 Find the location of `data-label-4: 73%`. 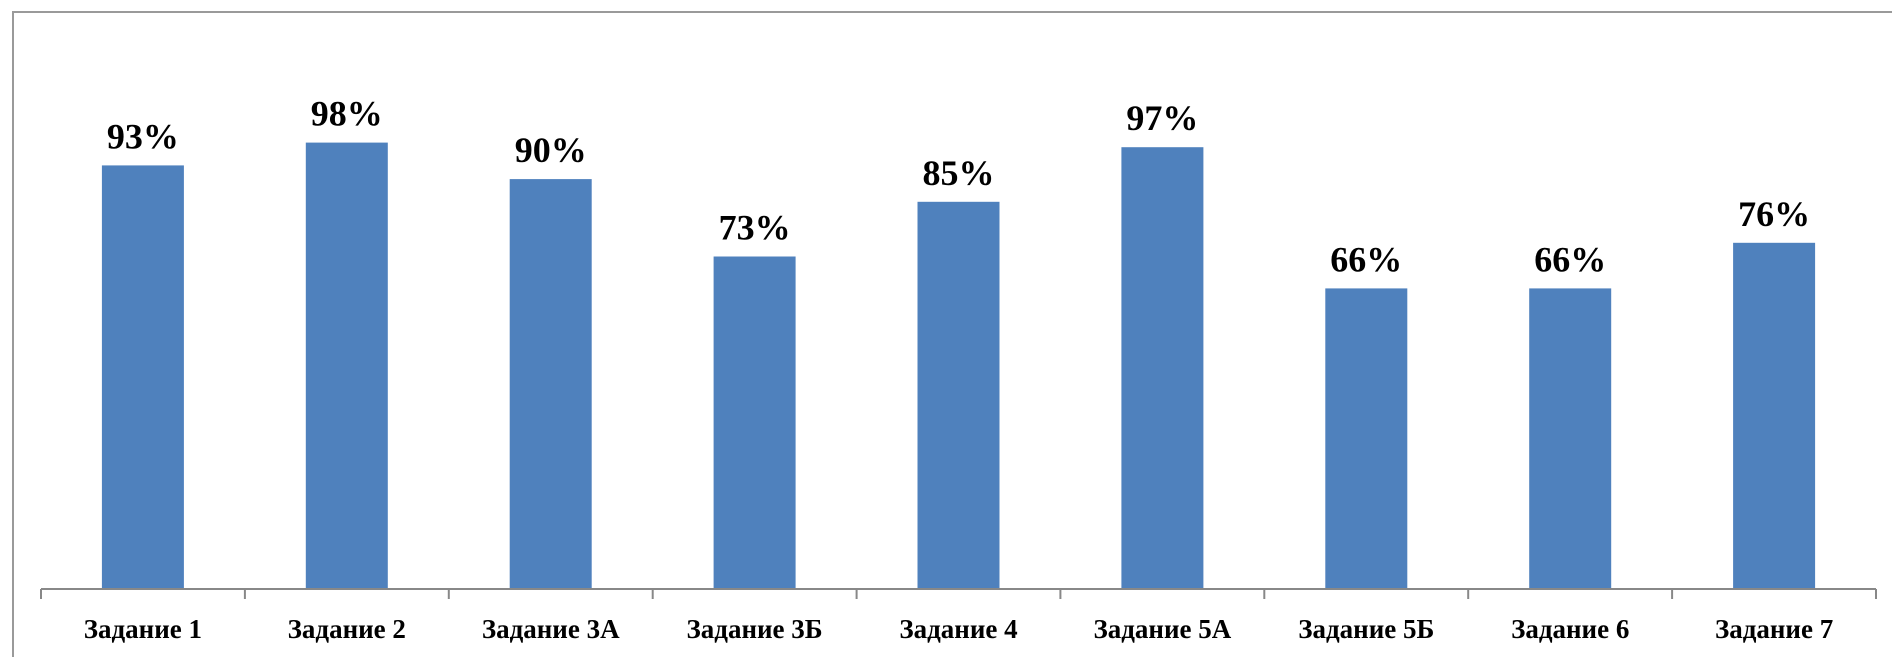

data-label-4: 73% is located at coordinates (755, 228).